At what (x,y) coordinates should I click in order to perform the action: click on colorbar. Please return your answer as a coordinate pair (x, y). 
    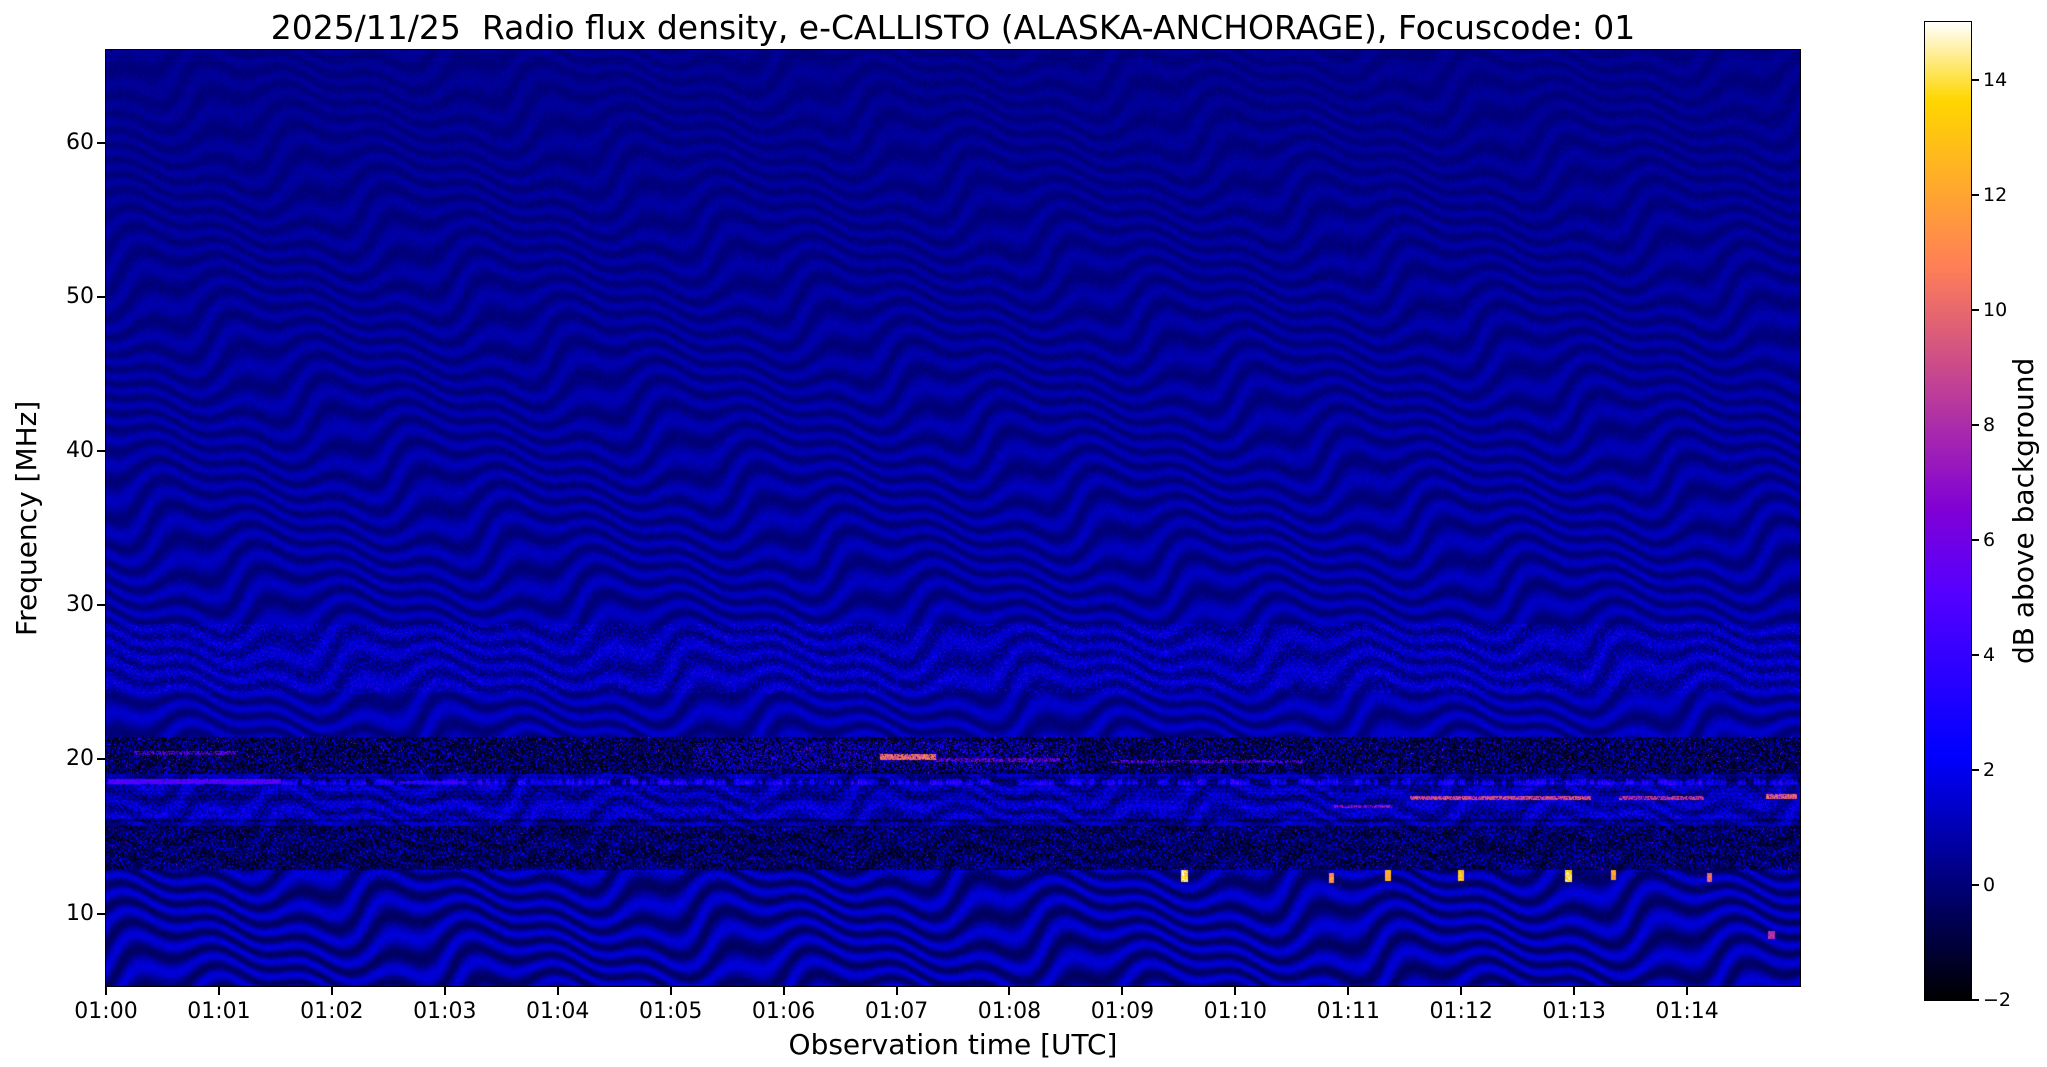
    Looking at the image, I should click on (1948, 511).